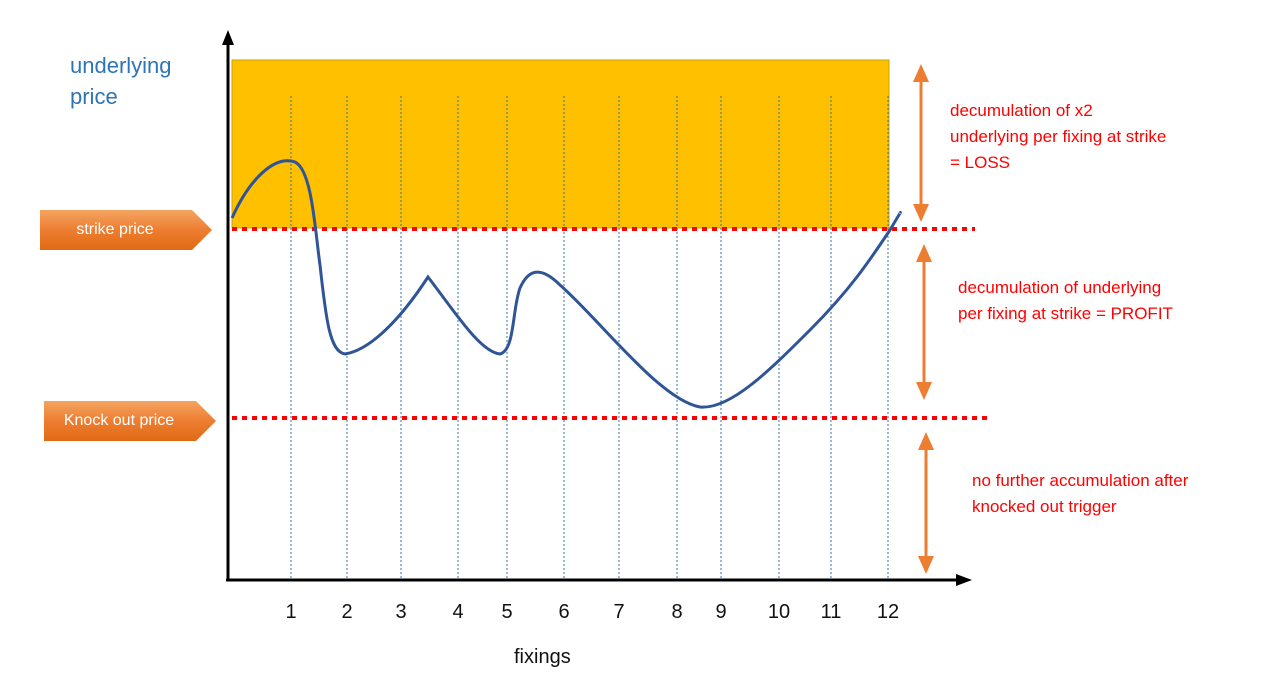 This screenshot has height=690, width=1270. What do you see at coordinates (115, 229) in the screenshot?
I see `strike-price-label: strike price` at bounding box center [115, 229].